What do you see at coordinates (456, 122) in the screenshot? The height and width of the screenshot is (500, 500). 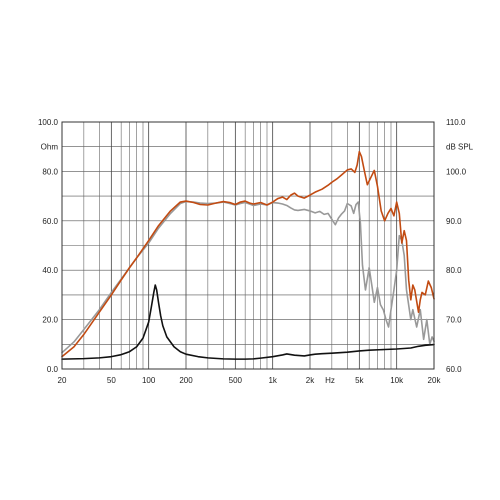 I see `right-axis-tick-label: 110.0` at bounding box center [456, 122].